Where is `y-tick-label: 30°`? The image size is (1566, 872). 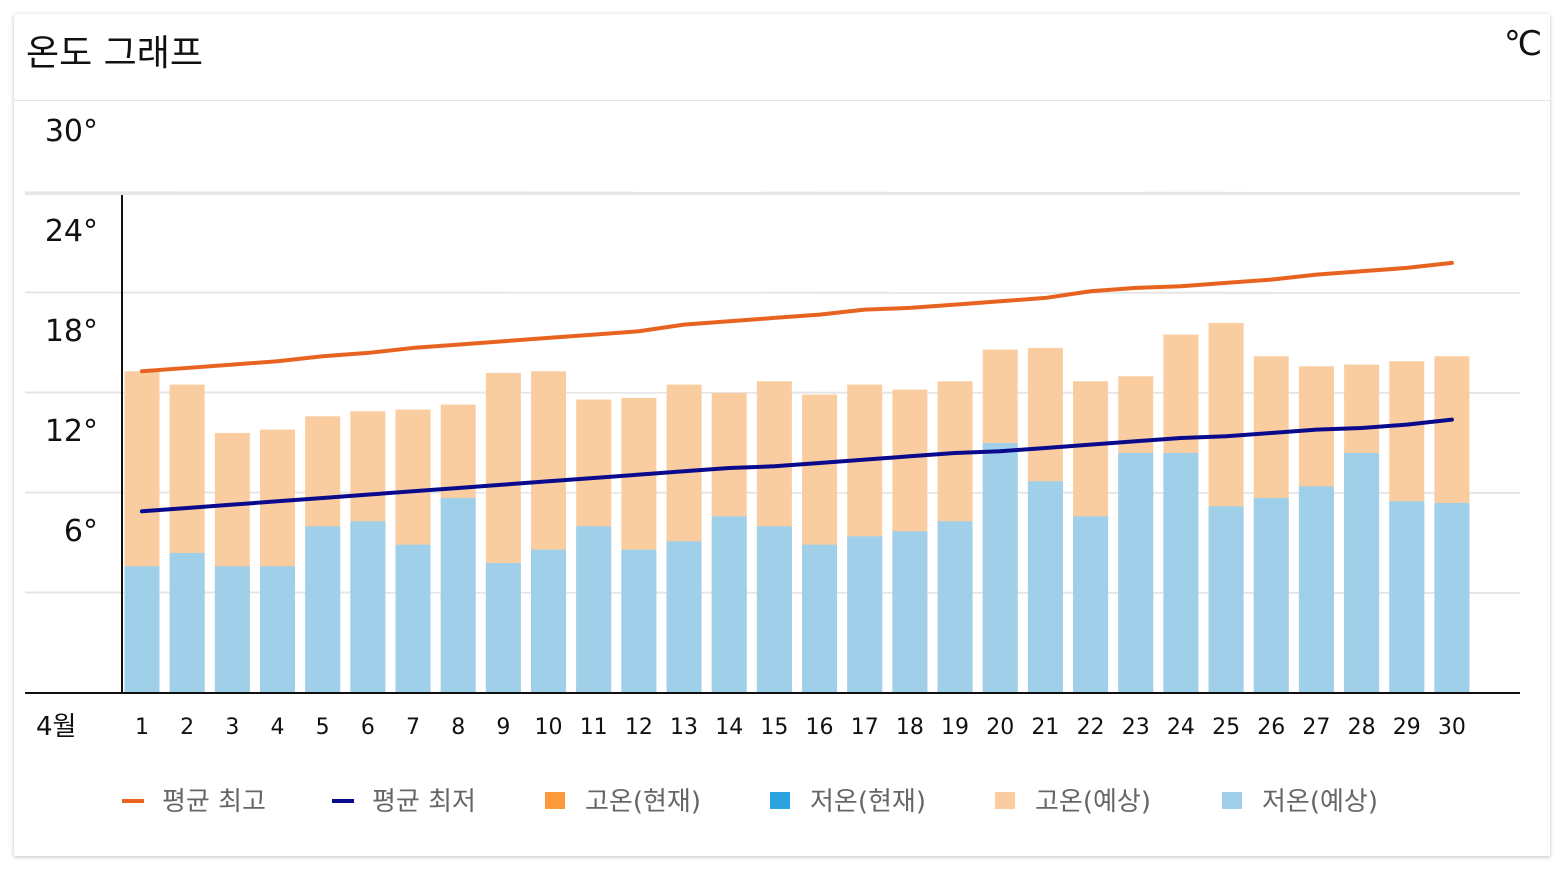 y-tick-label: 30° is located at coordinates (71, 131).